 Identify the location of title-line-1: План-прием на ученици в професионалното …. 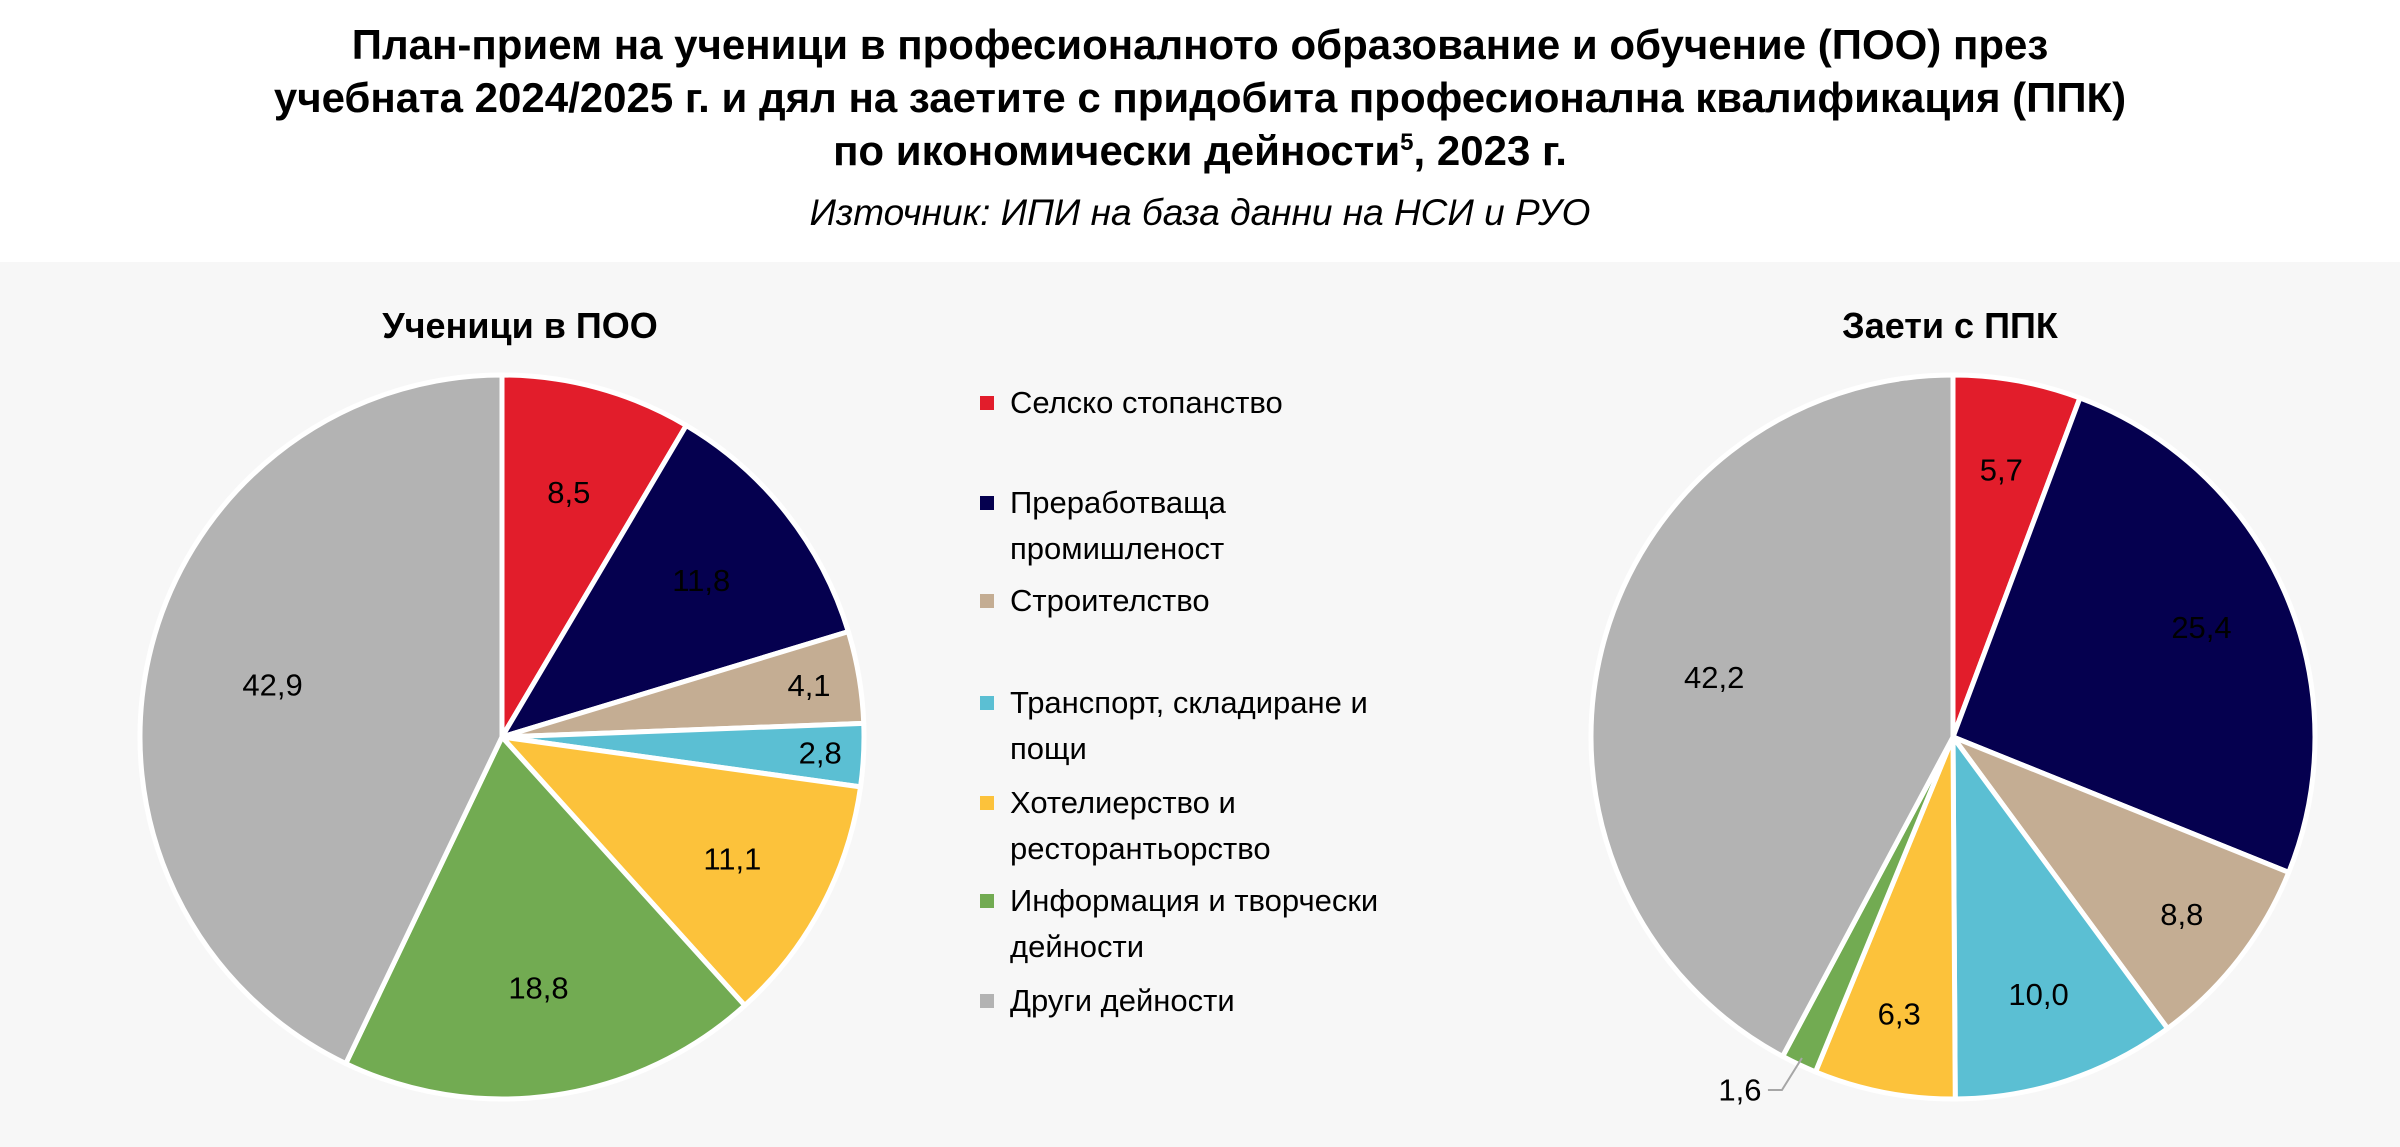
(1200, 44).